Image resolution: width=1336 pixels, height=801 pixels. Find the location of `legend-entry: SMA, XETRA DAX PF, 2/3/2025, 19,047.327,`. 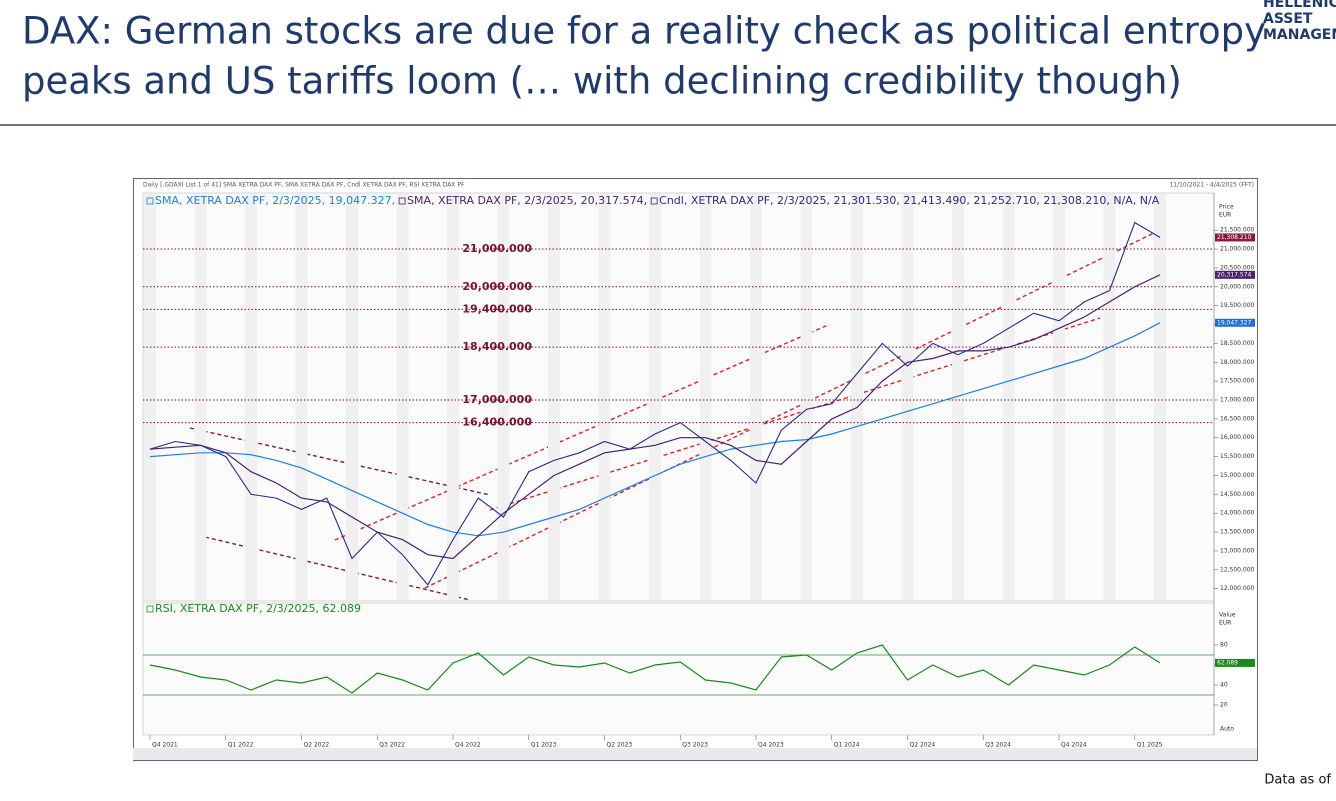

legend-entry: SMA, XETRA DAX PF, 2/3/2025, 19,047.327, is located at coordinates (275, 200).